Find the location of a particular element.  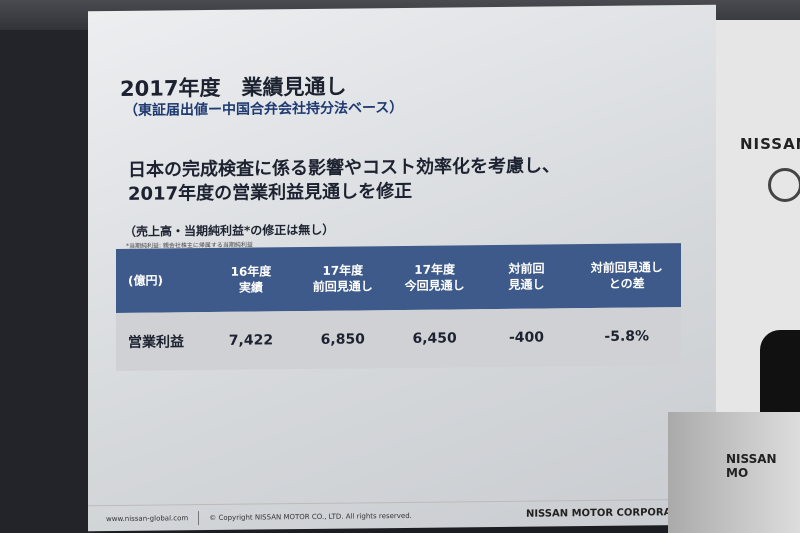

footer-url: www.nissan-global.com is located at coordinates (147, 518).